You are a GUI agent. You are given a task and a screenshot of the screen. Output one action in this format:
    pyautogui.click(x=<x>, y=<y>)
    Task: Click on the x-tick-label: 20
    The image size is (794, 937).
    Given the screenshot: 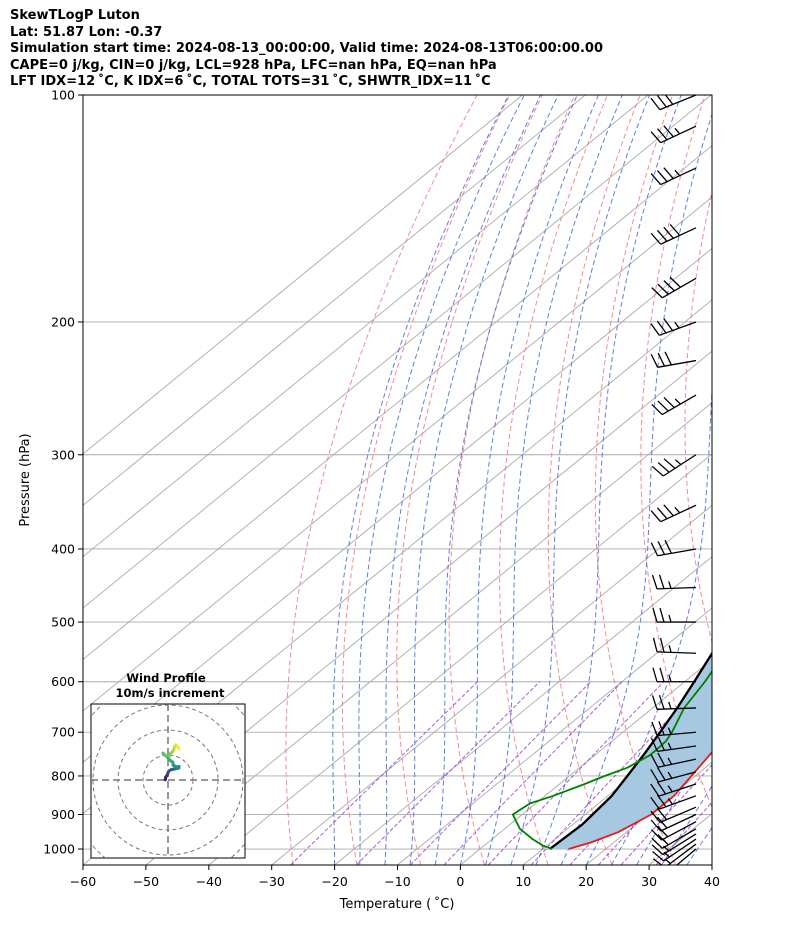 What is the action you would take?
    pyautogui.click(x=586, y=881)
    